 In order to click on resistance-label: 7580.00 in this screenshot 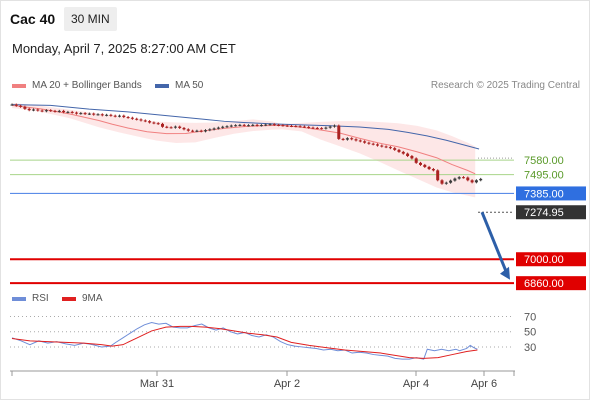, I will do `click(544, 161)`.